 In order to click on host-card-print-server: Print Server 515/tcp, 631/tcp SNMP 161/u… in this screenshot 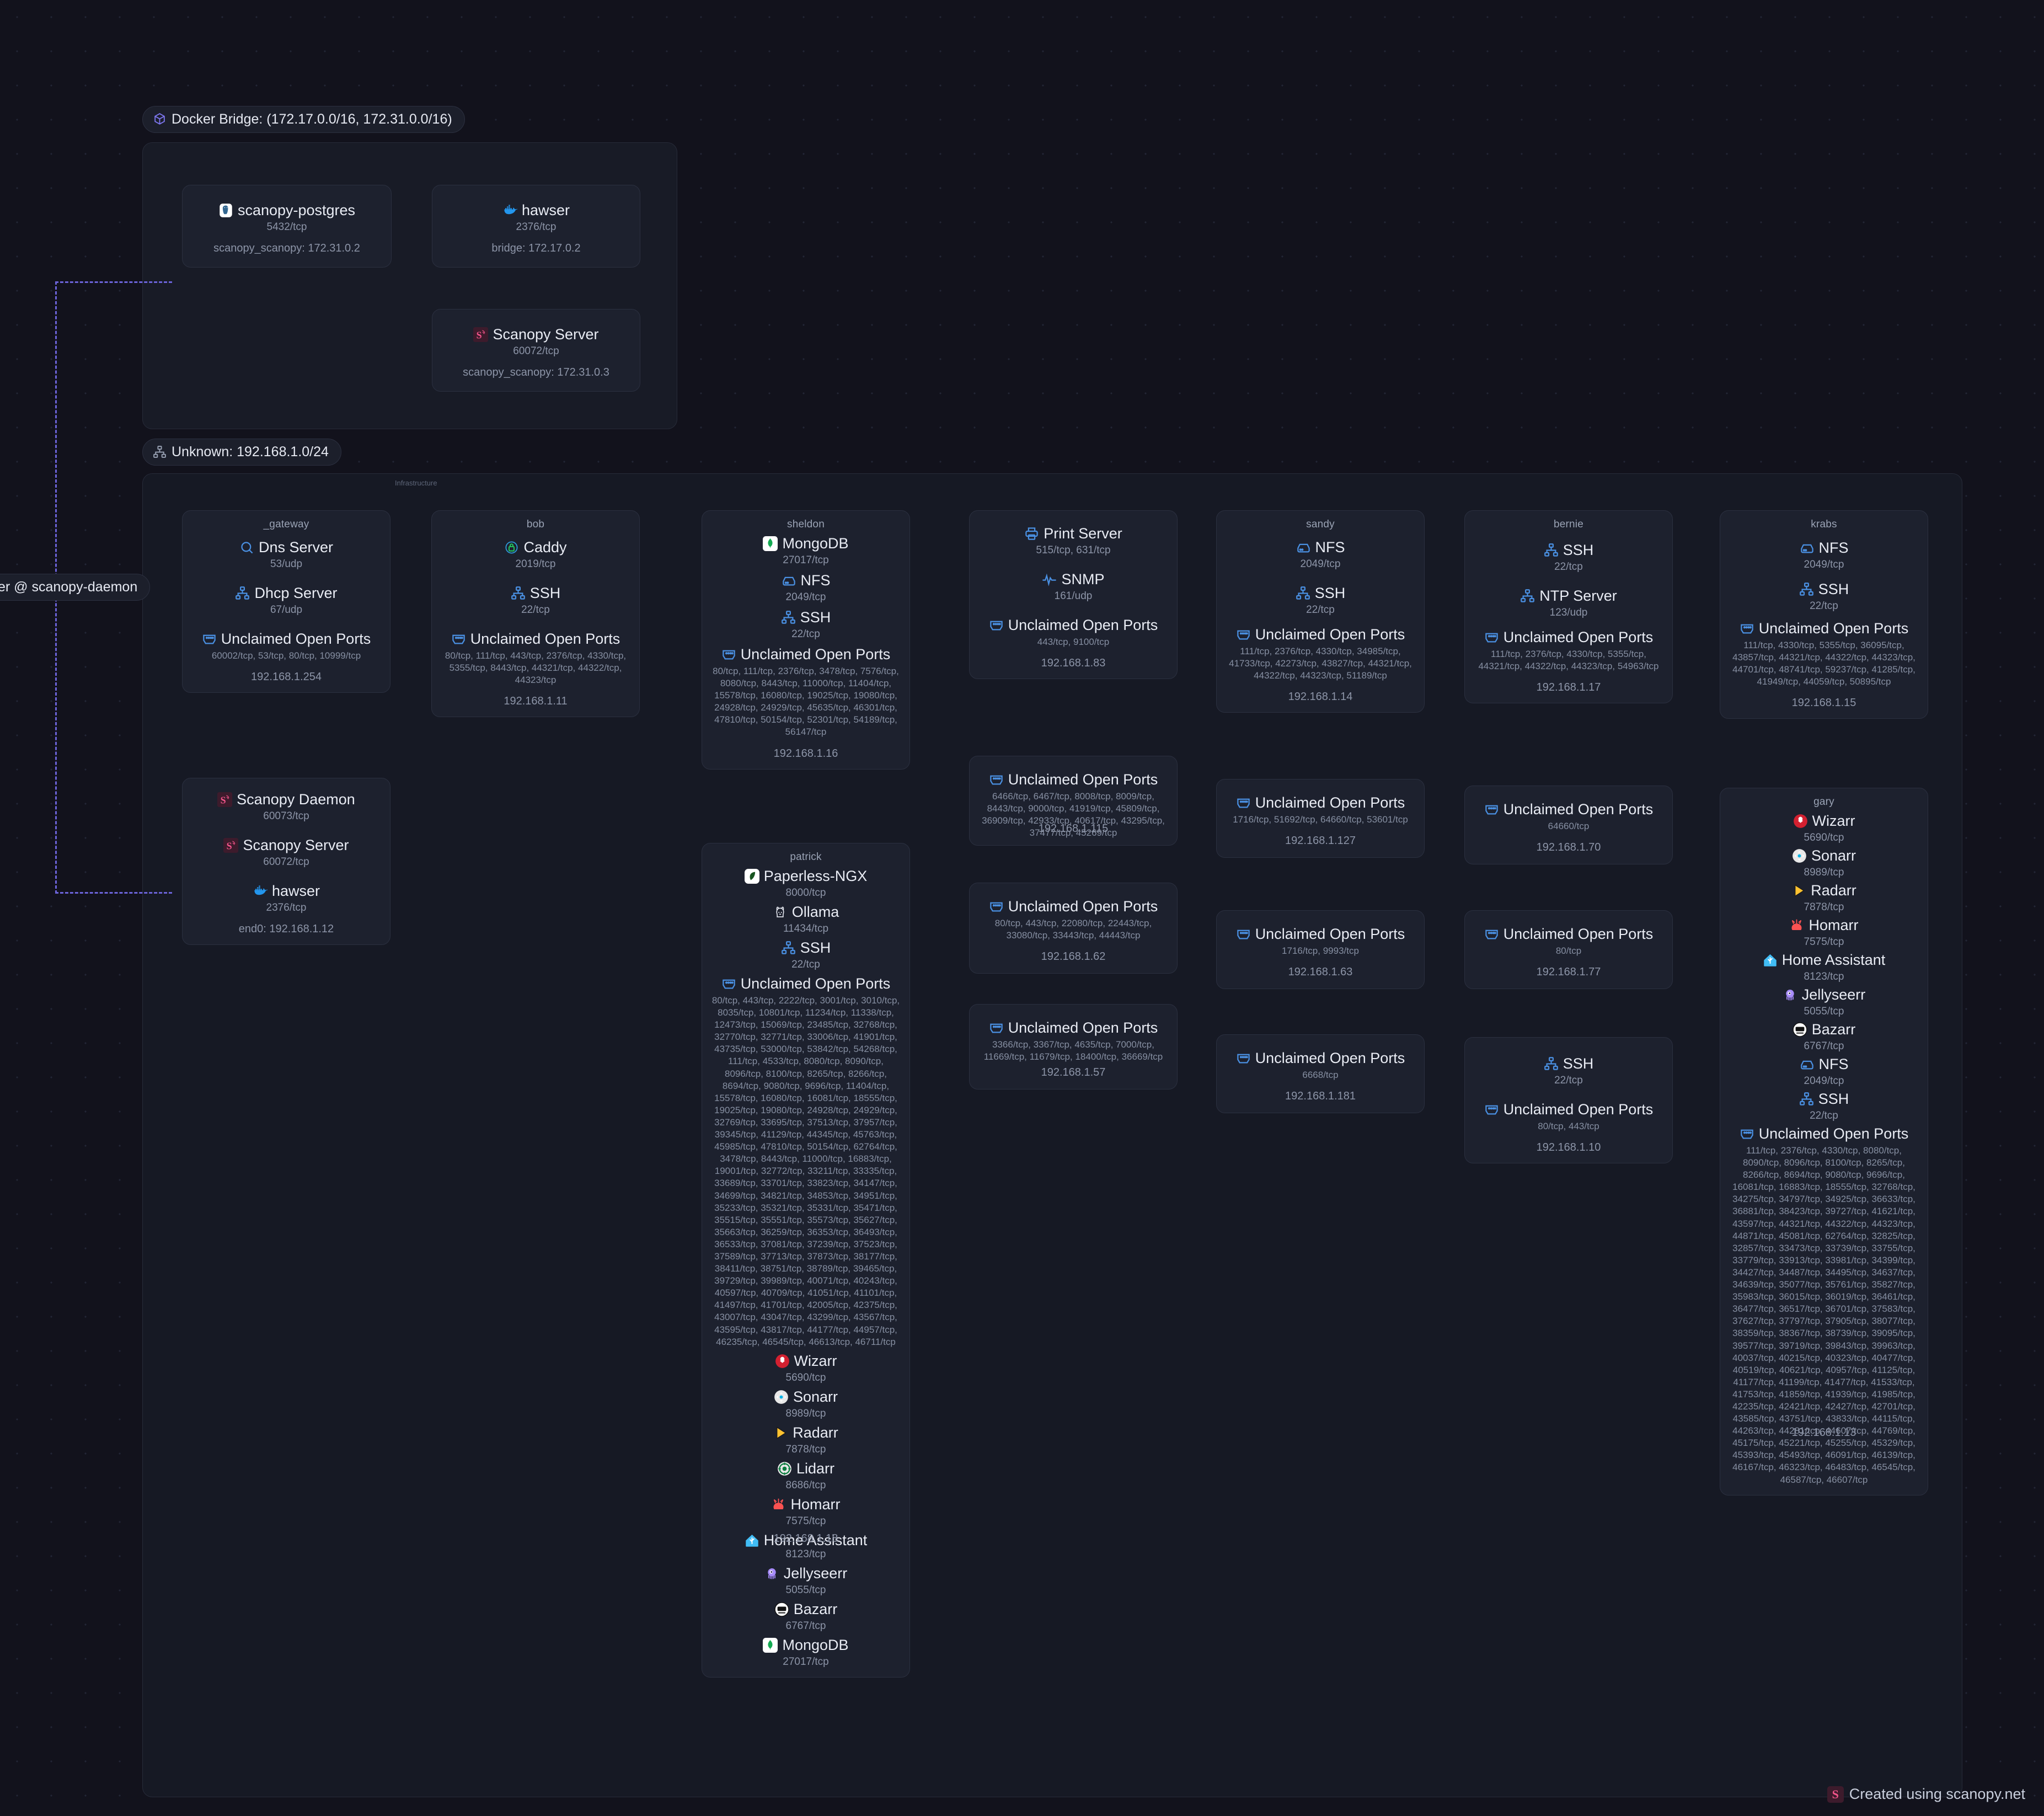, I will do `click(1073, 595)`.